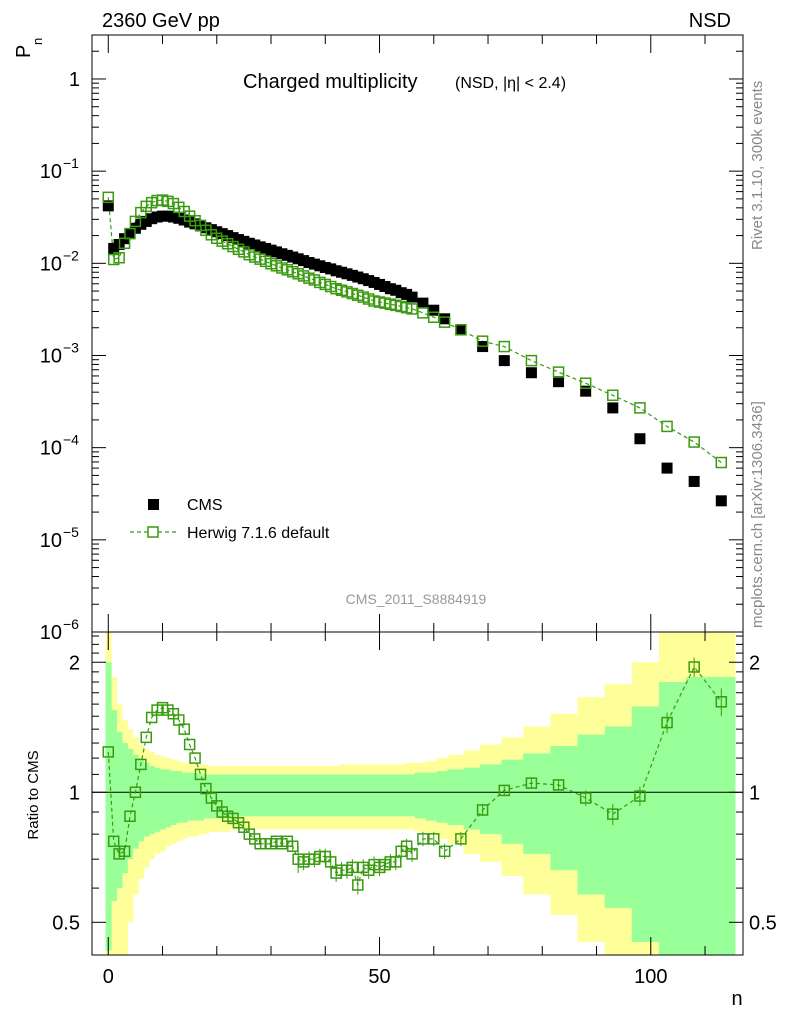  What do you see at coordinates (153, 504) in the screenshot?
I see `legend-data-marker` at bounding box center [153, 504].